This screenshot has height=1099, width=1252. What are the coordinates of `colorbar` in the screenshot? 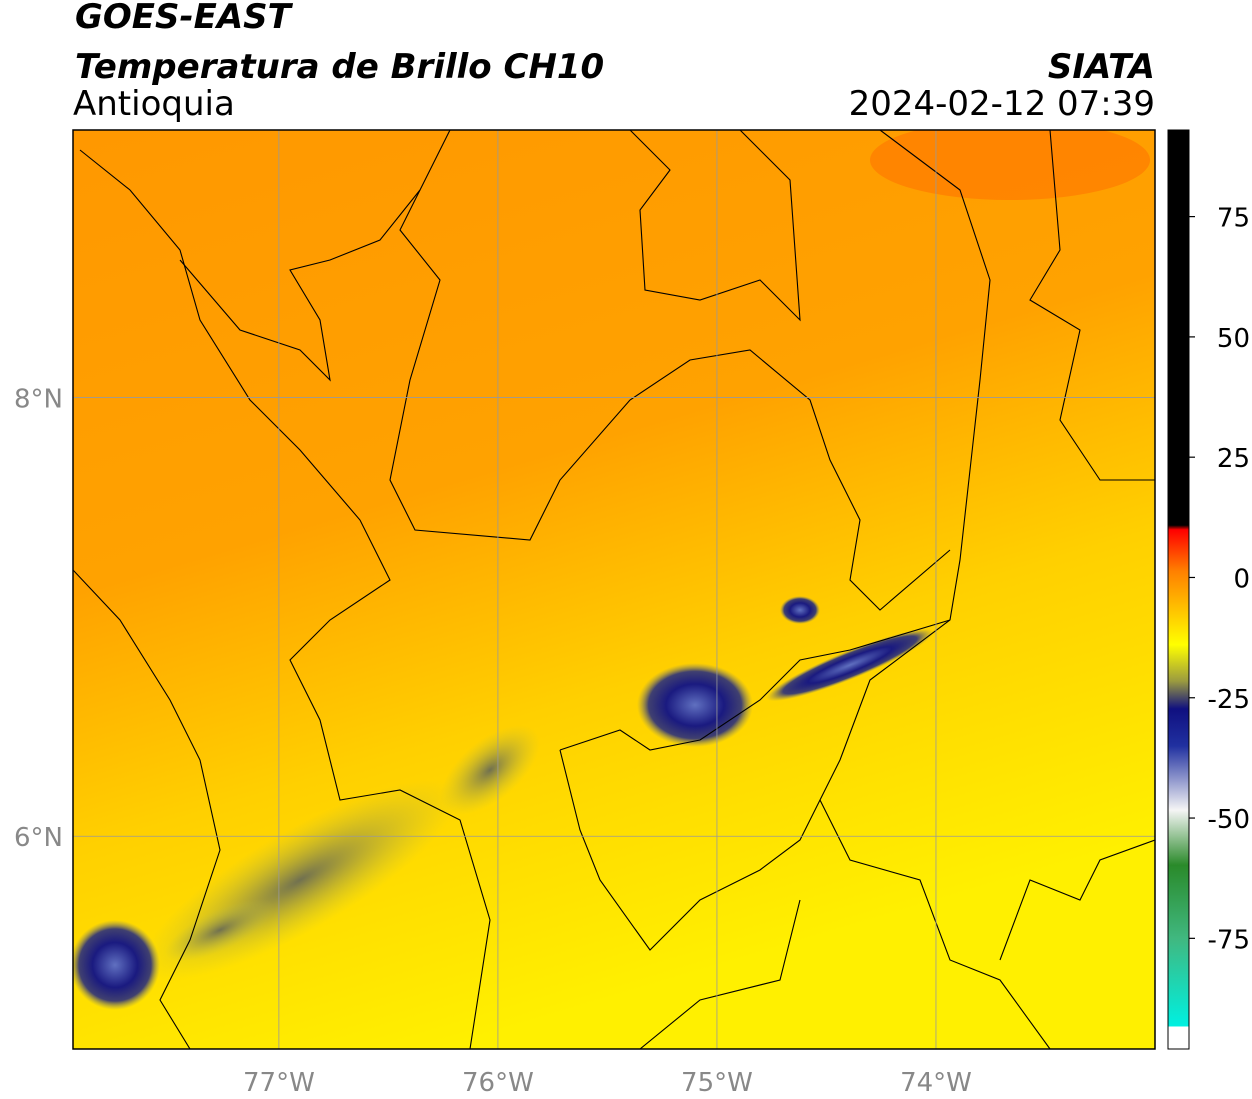 It's located at (1178, 589).